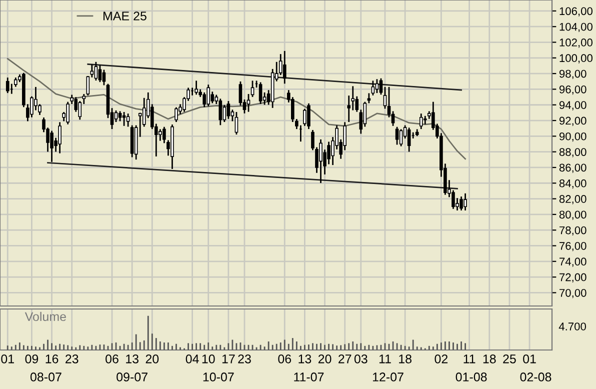 The image size is (596, 389). Describe the element at coordinates (52, 359) in the screenshot. I see `x-tick-label: 16` at that location.